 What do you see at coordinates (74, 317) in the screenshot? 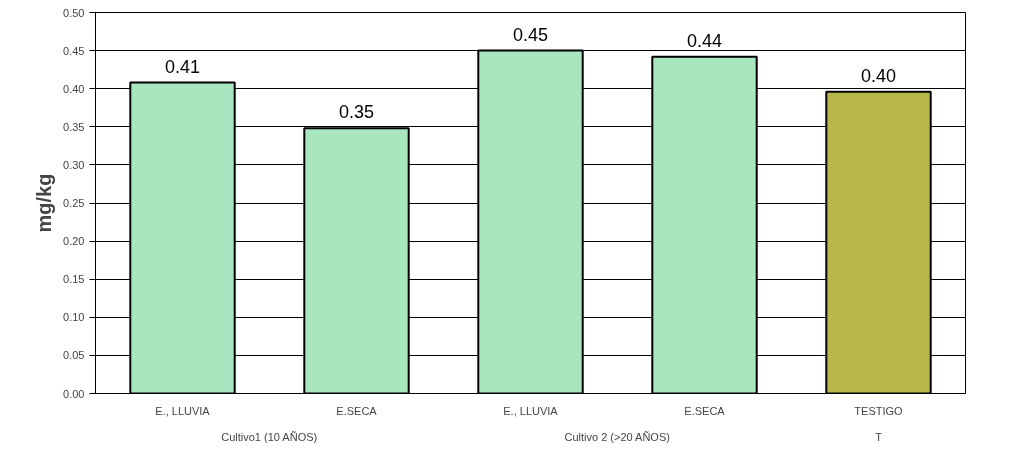
I see `y-tick-label: 0.10` at bounding box center [74, 317].